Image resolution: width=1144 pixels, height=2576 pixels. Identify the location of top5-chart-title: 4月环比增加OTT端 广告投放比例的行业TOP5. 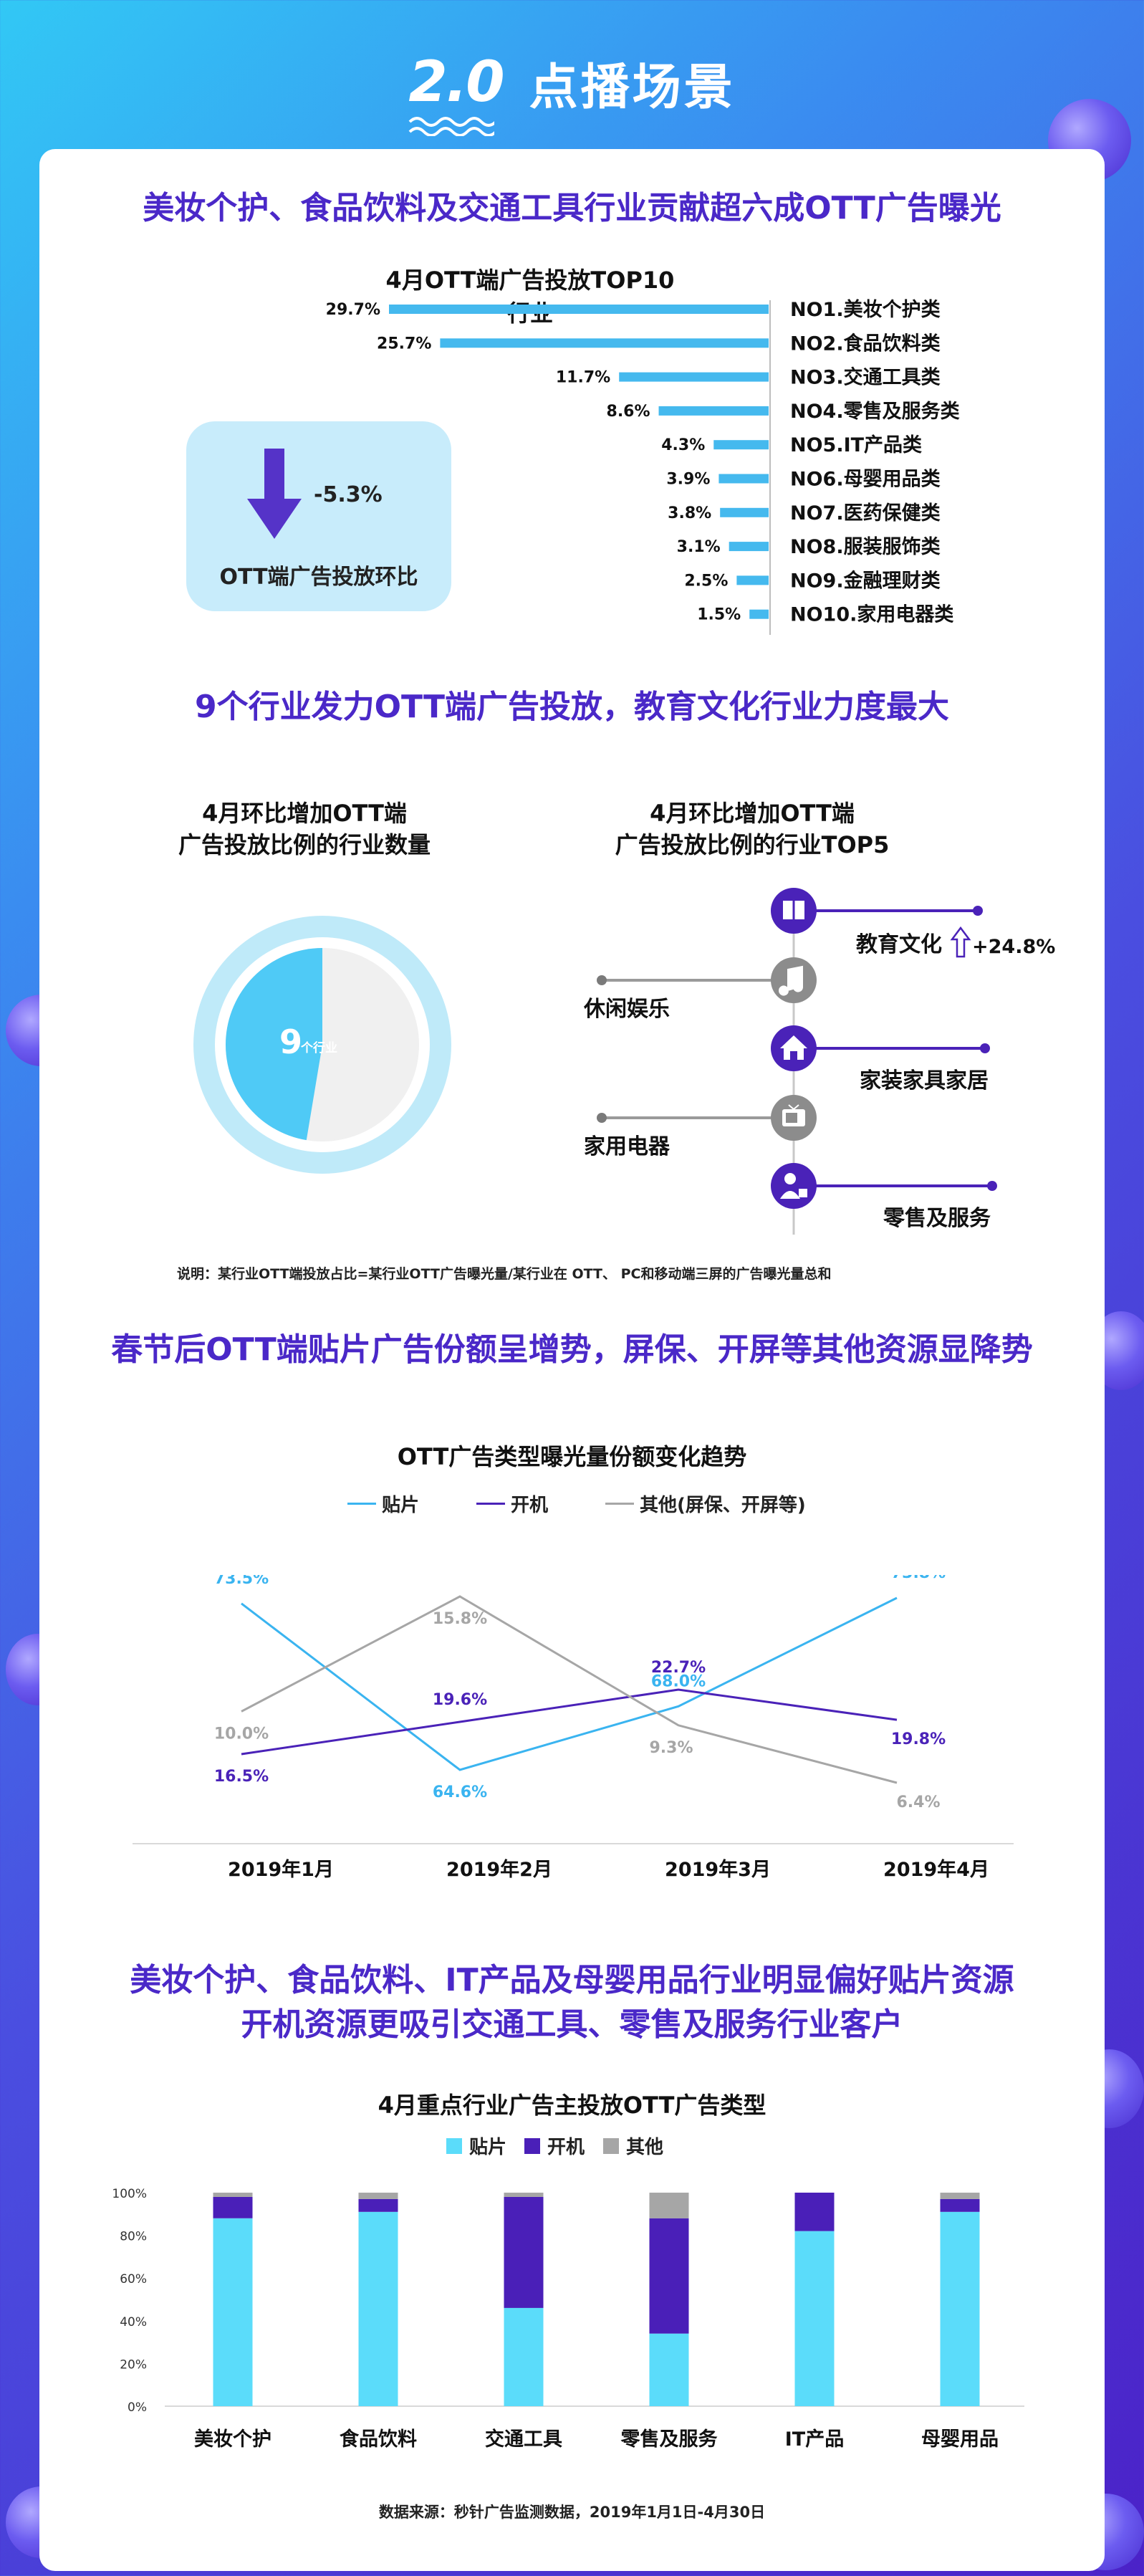
(753, 829).